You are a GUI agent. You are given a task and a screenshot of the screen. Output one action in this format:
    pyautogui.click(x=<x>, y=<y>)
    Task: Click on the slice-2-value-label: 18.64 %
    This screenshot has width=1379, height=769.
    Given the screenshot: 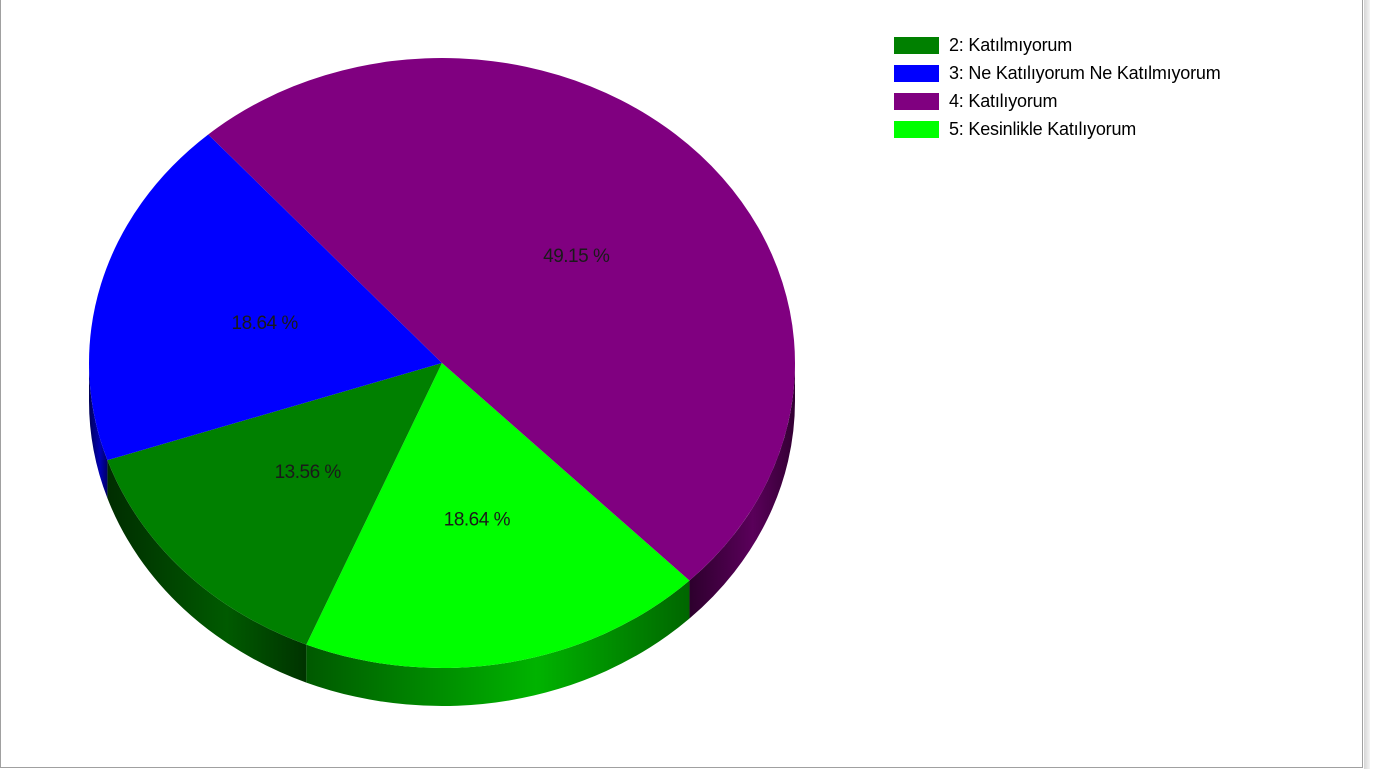 What is the action you would take?
    pyautogui.click(x=265, y=323)
    